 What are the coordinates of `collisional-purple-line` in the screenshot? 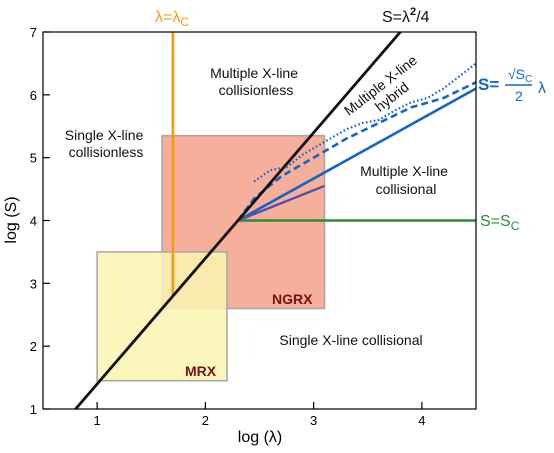 It's located at (281, 203).